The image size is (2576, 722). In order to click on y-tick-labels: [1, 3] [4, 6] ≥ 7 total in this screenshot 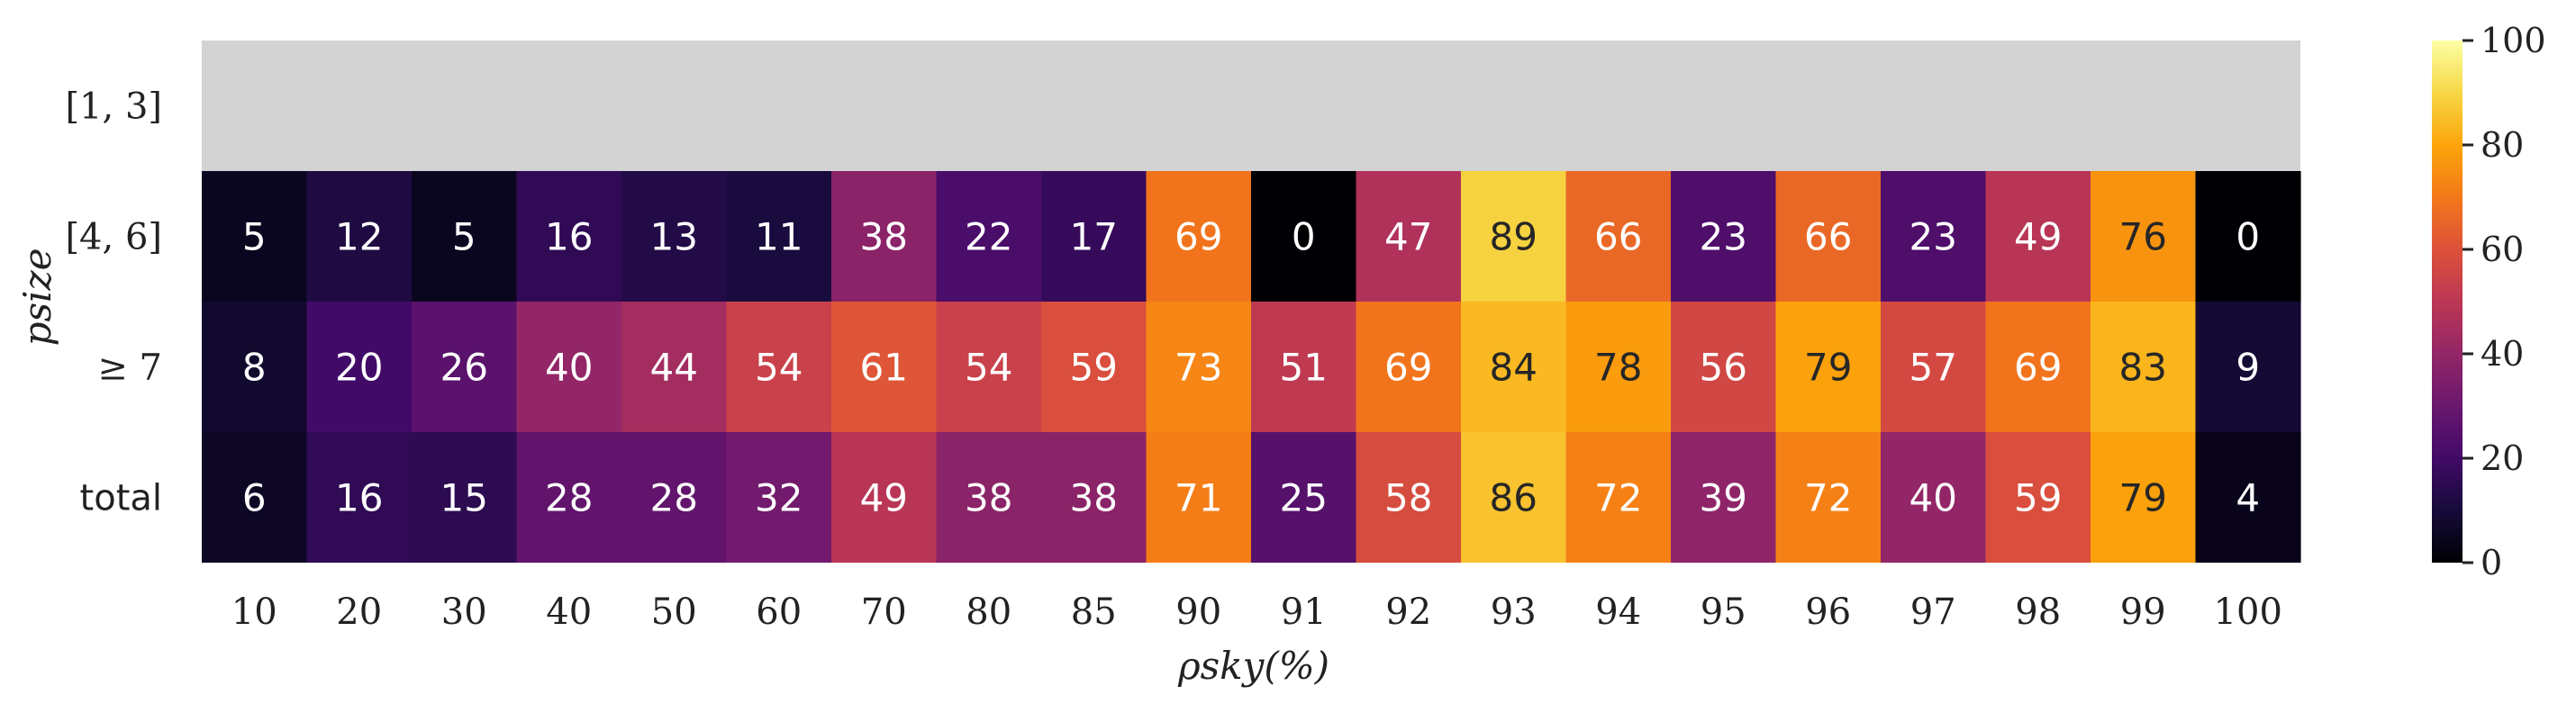, I will do `click(113, 302)`.